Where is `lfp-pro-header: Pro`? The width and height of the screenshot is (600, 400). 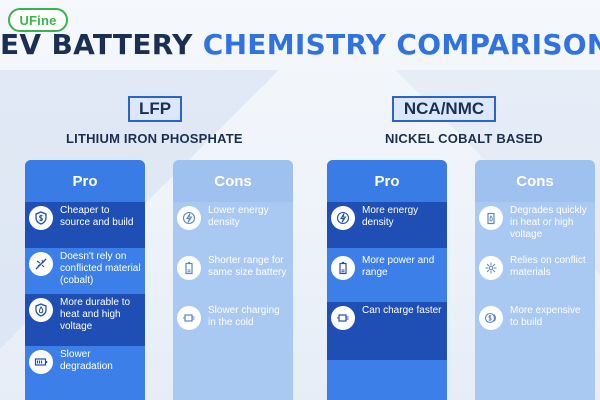
lfp-pro-header: Pro is located at coordinates (85, 181).